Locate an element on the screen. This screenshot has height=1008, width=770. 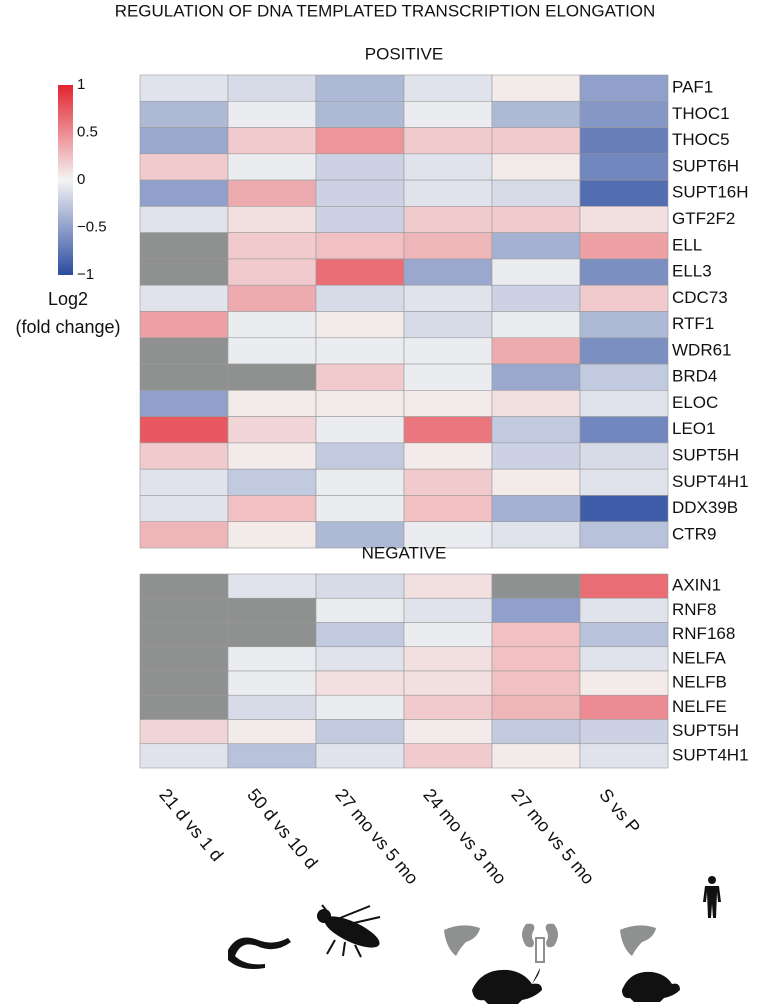
row-label: DDX39B is located at coordinates (705, 507).